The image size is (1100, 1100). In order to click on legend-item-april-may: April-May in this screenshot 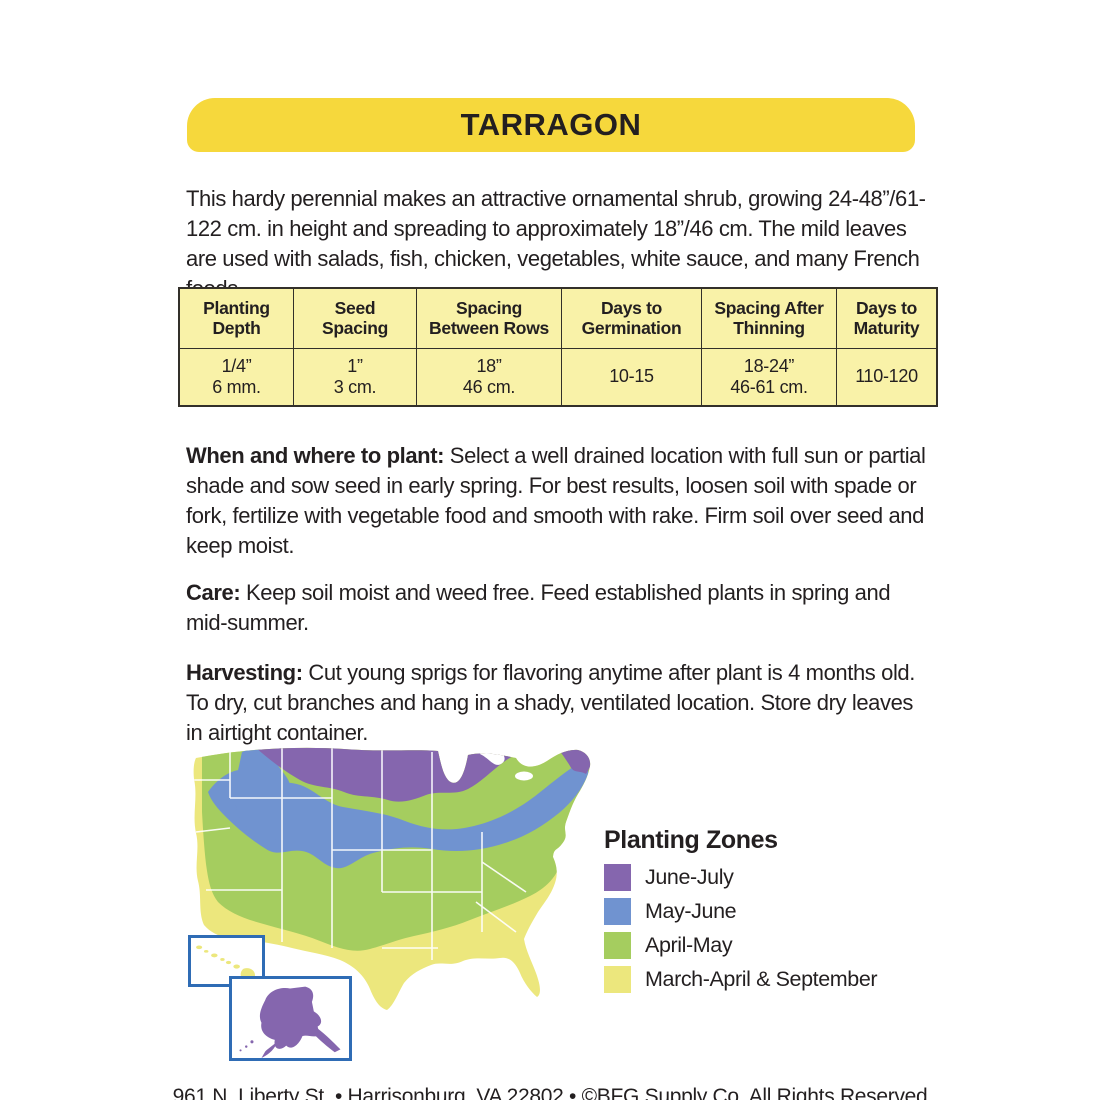, I will do `click(740, 945)`.